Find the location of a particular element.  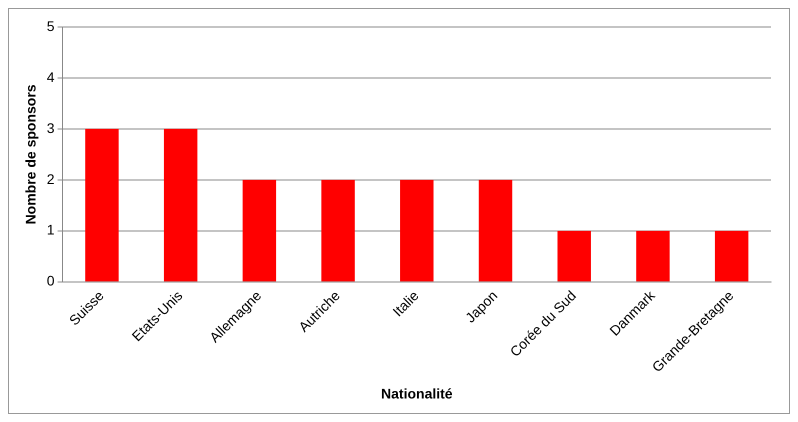

x-axis-title: Nationalité is located at coordinates (417, 393).